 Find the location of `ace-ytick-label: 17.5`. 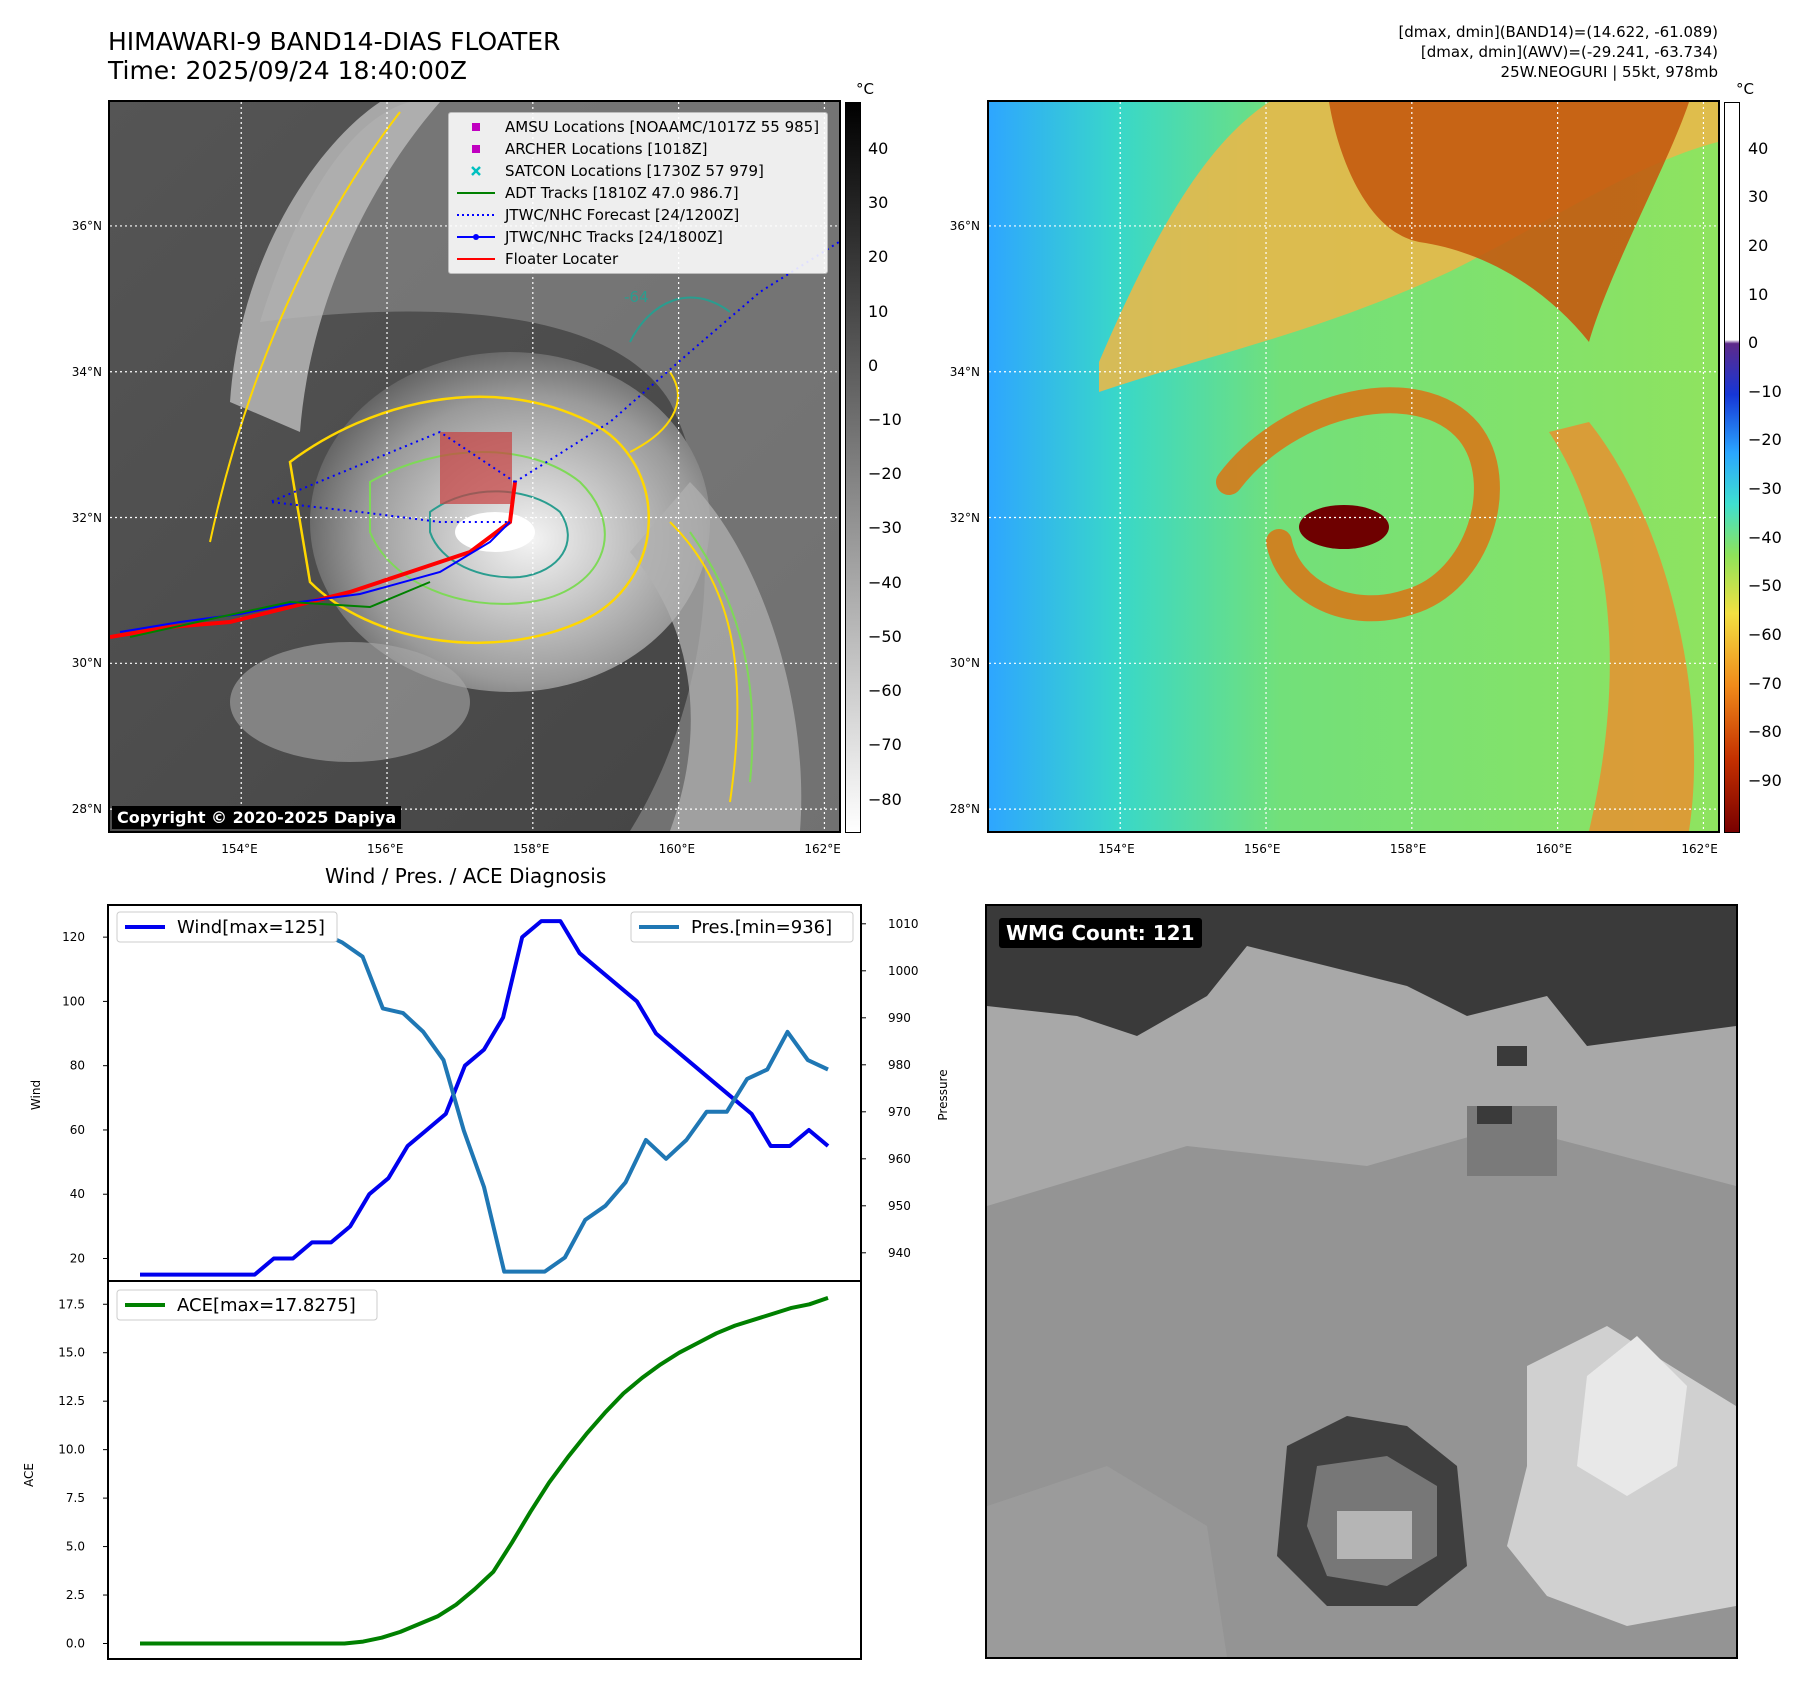

ace-ytick-label: 17.5 is located at coordinates (71, 1304).